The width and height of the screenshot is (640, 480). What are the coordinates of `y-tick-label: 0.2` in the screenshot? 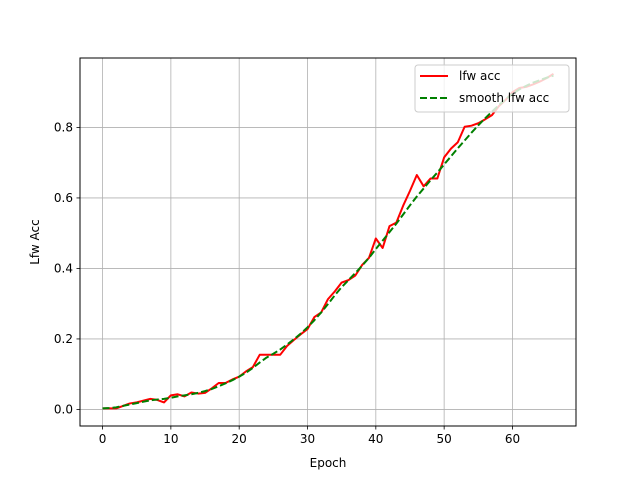 It's located at (63, 339).